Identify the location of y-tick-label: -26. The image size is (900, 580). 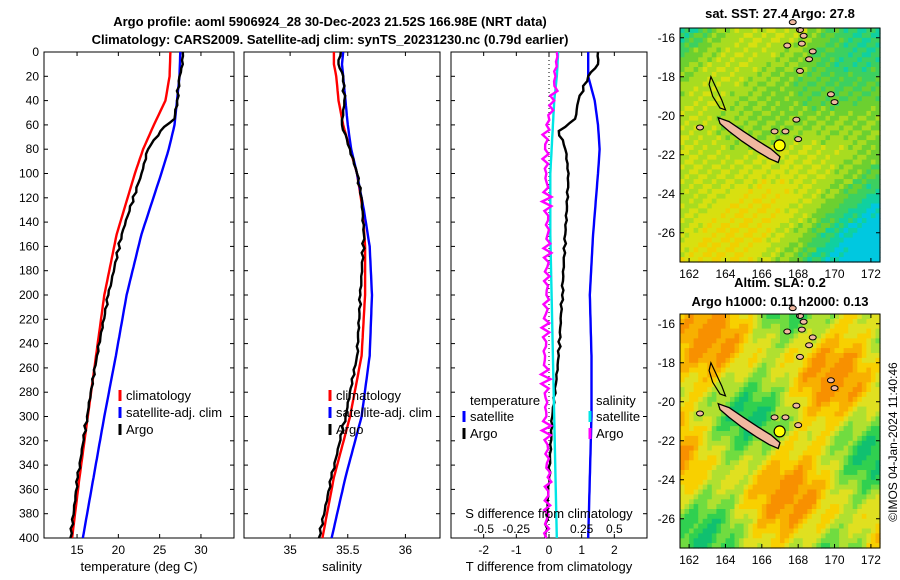
(667, 233).